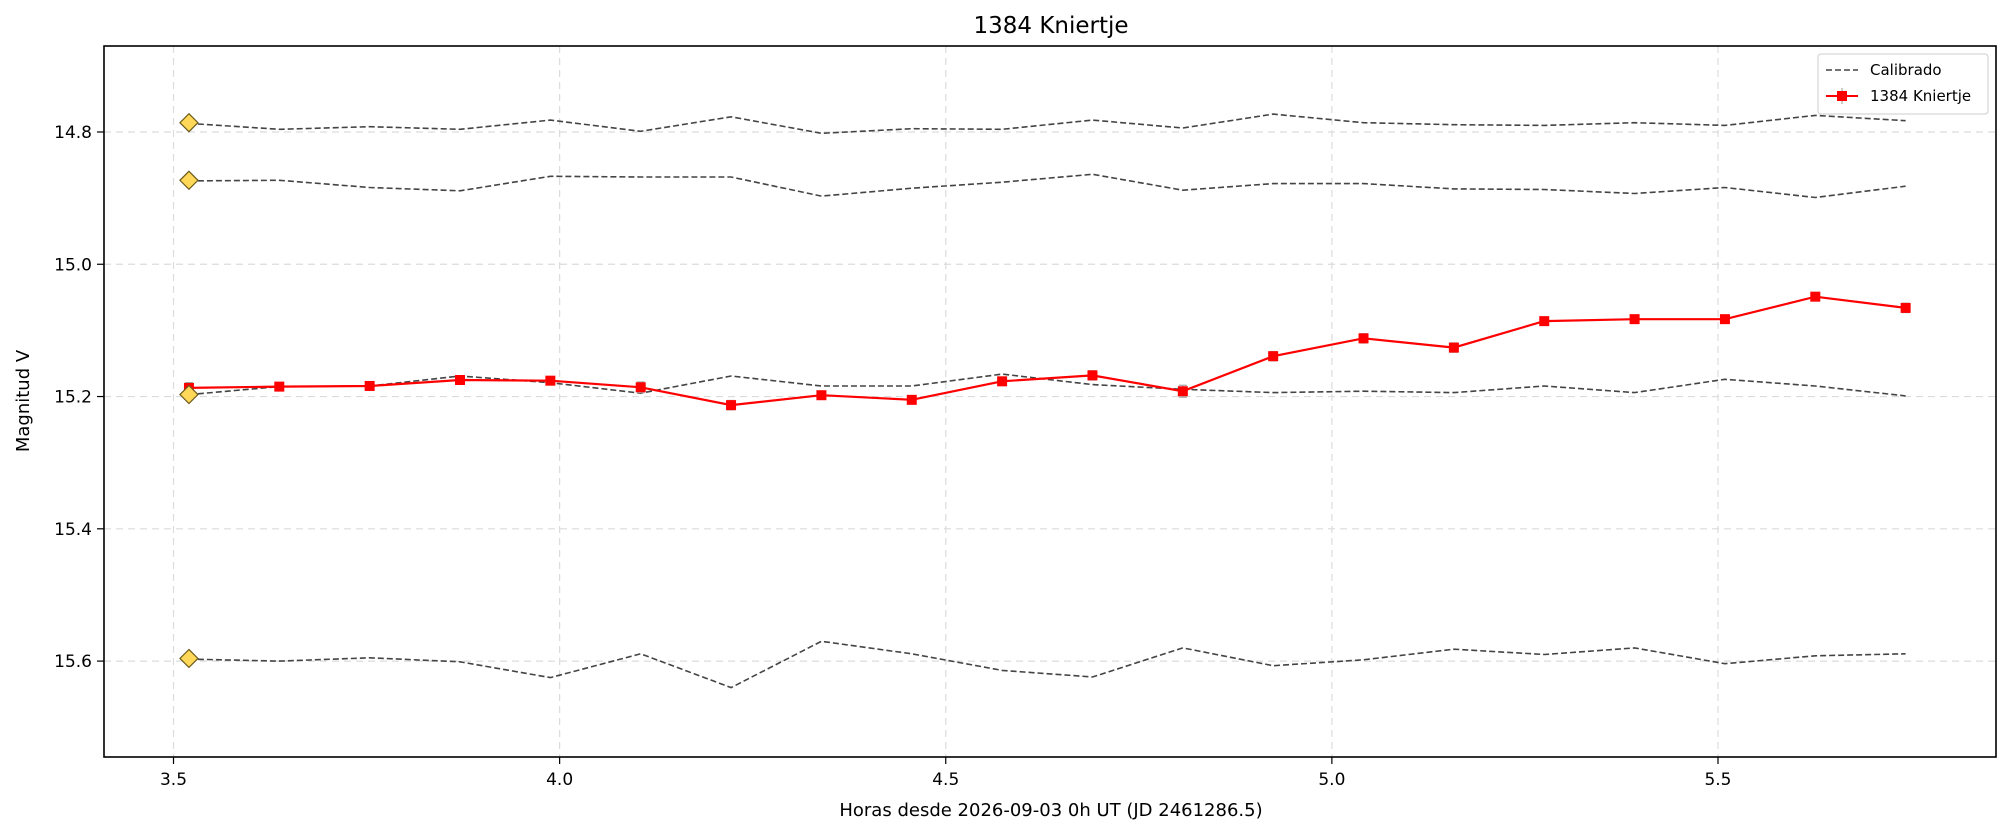  What do you see at coordinates (23, 400) in the screenshot?
I see `y-axis-label: Magnitud V` at bounding box center [23, 400].